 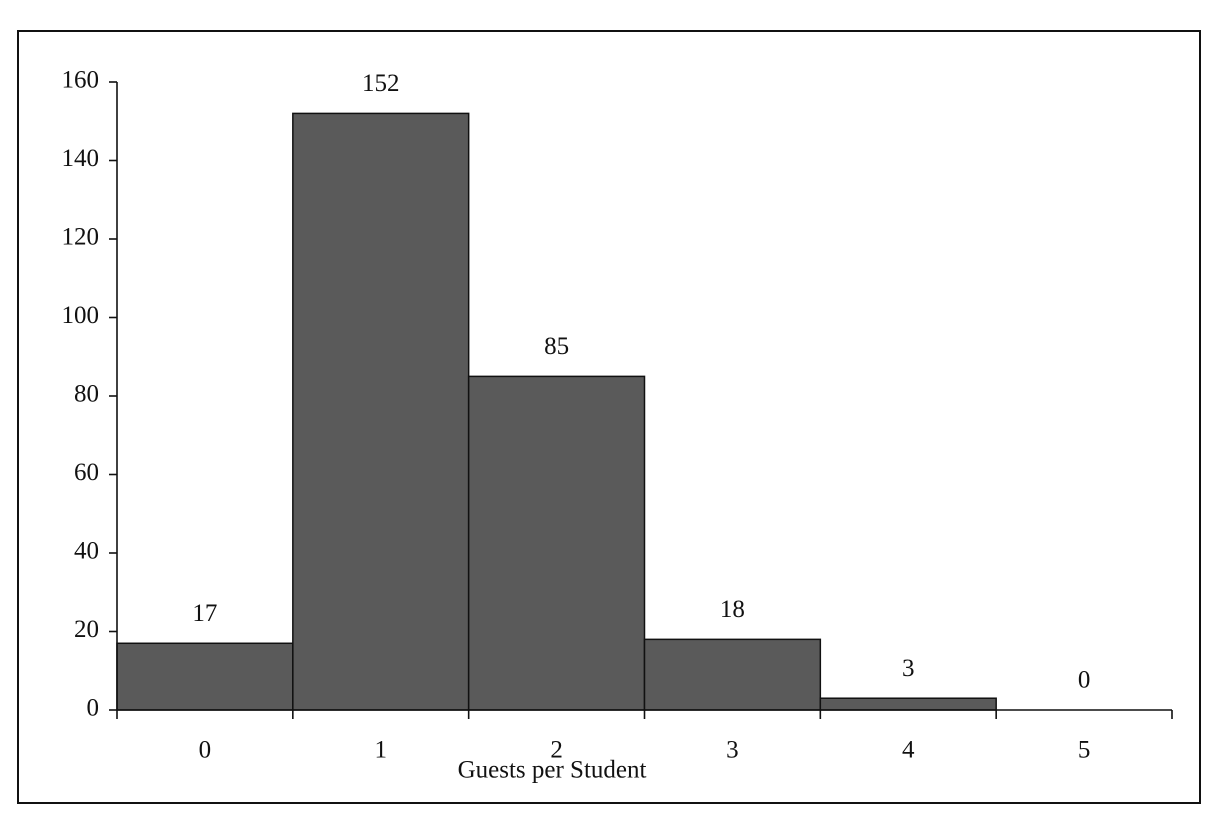 What do you see at coordinates (81, 237) in the screenshot?
I see `y-tick-label: 120` at bounding box center [81, 237].